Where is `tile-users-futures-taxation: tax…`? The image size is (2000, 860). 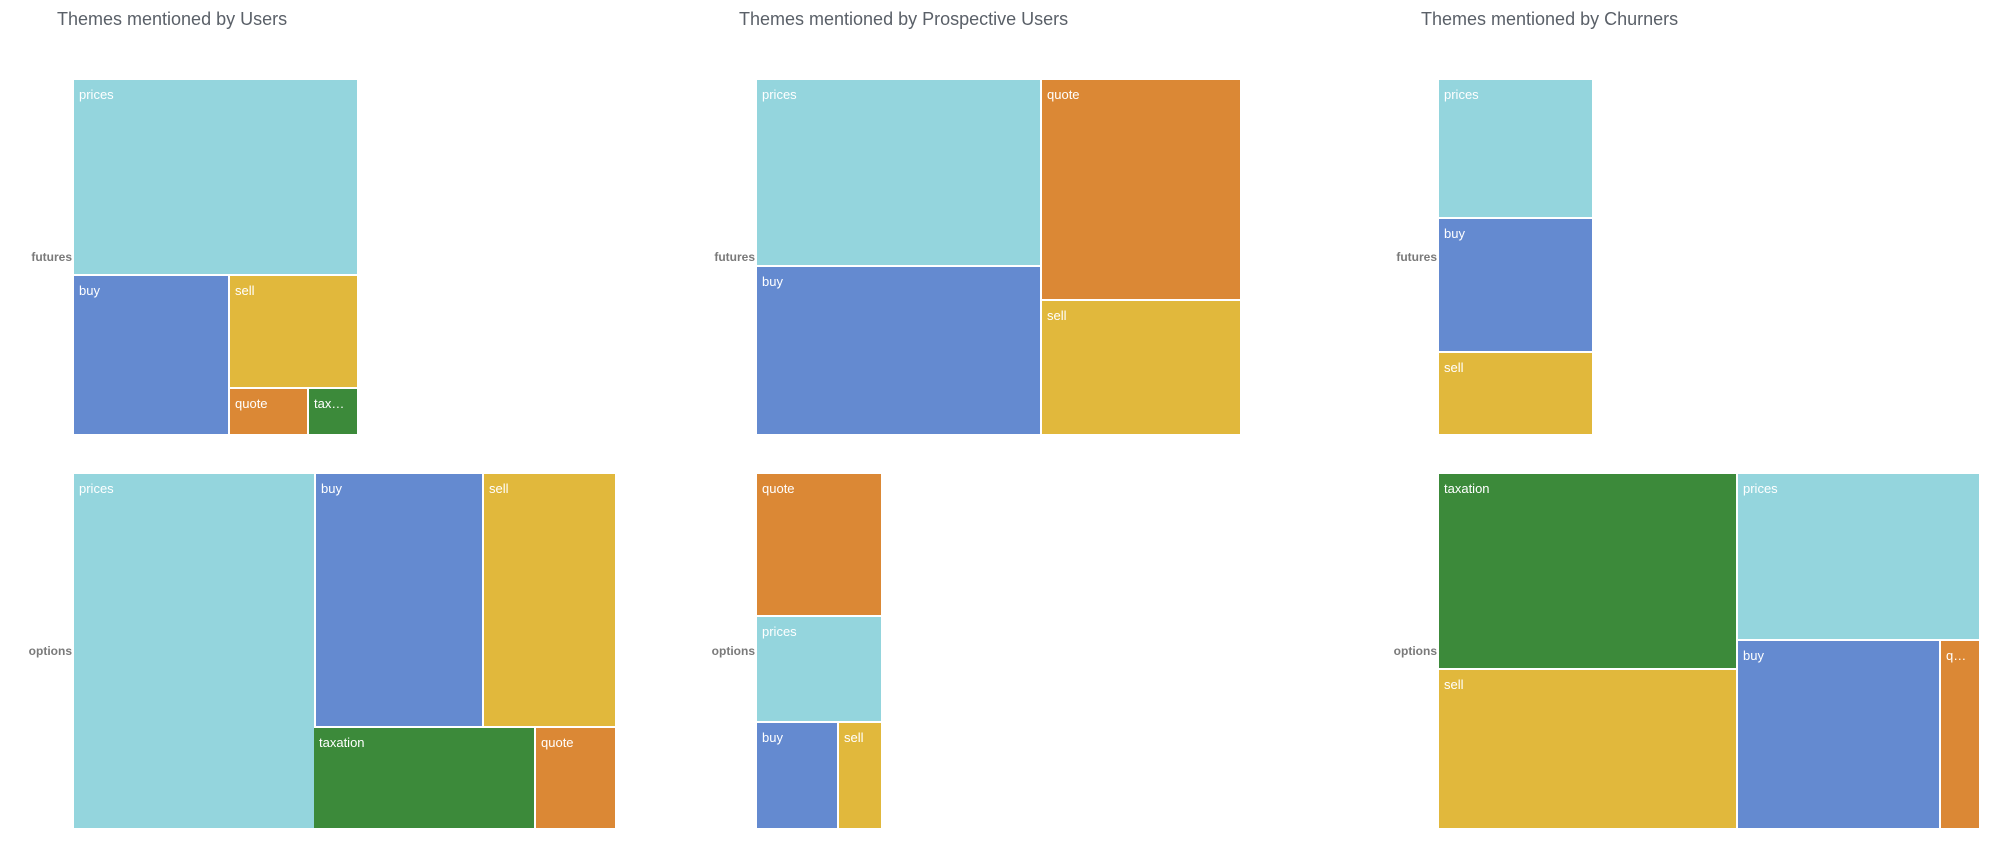 tile-users-futures-taxation: tax… is located at coordinates (333, 411).